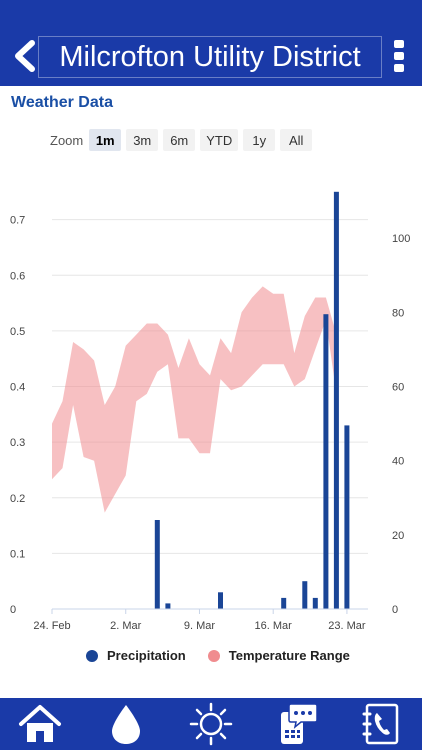  Describe the element at coordinates (401, 239) in the screenshot. I see `y-right-tick-label: 100` at that location.